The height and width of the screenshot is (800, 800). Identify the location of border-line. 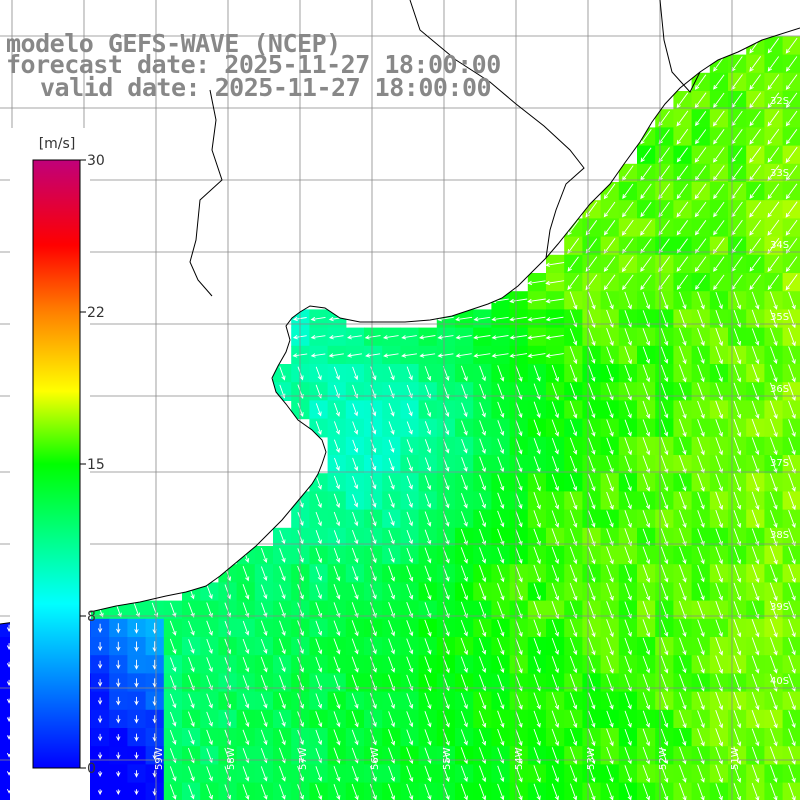
(497, 129).